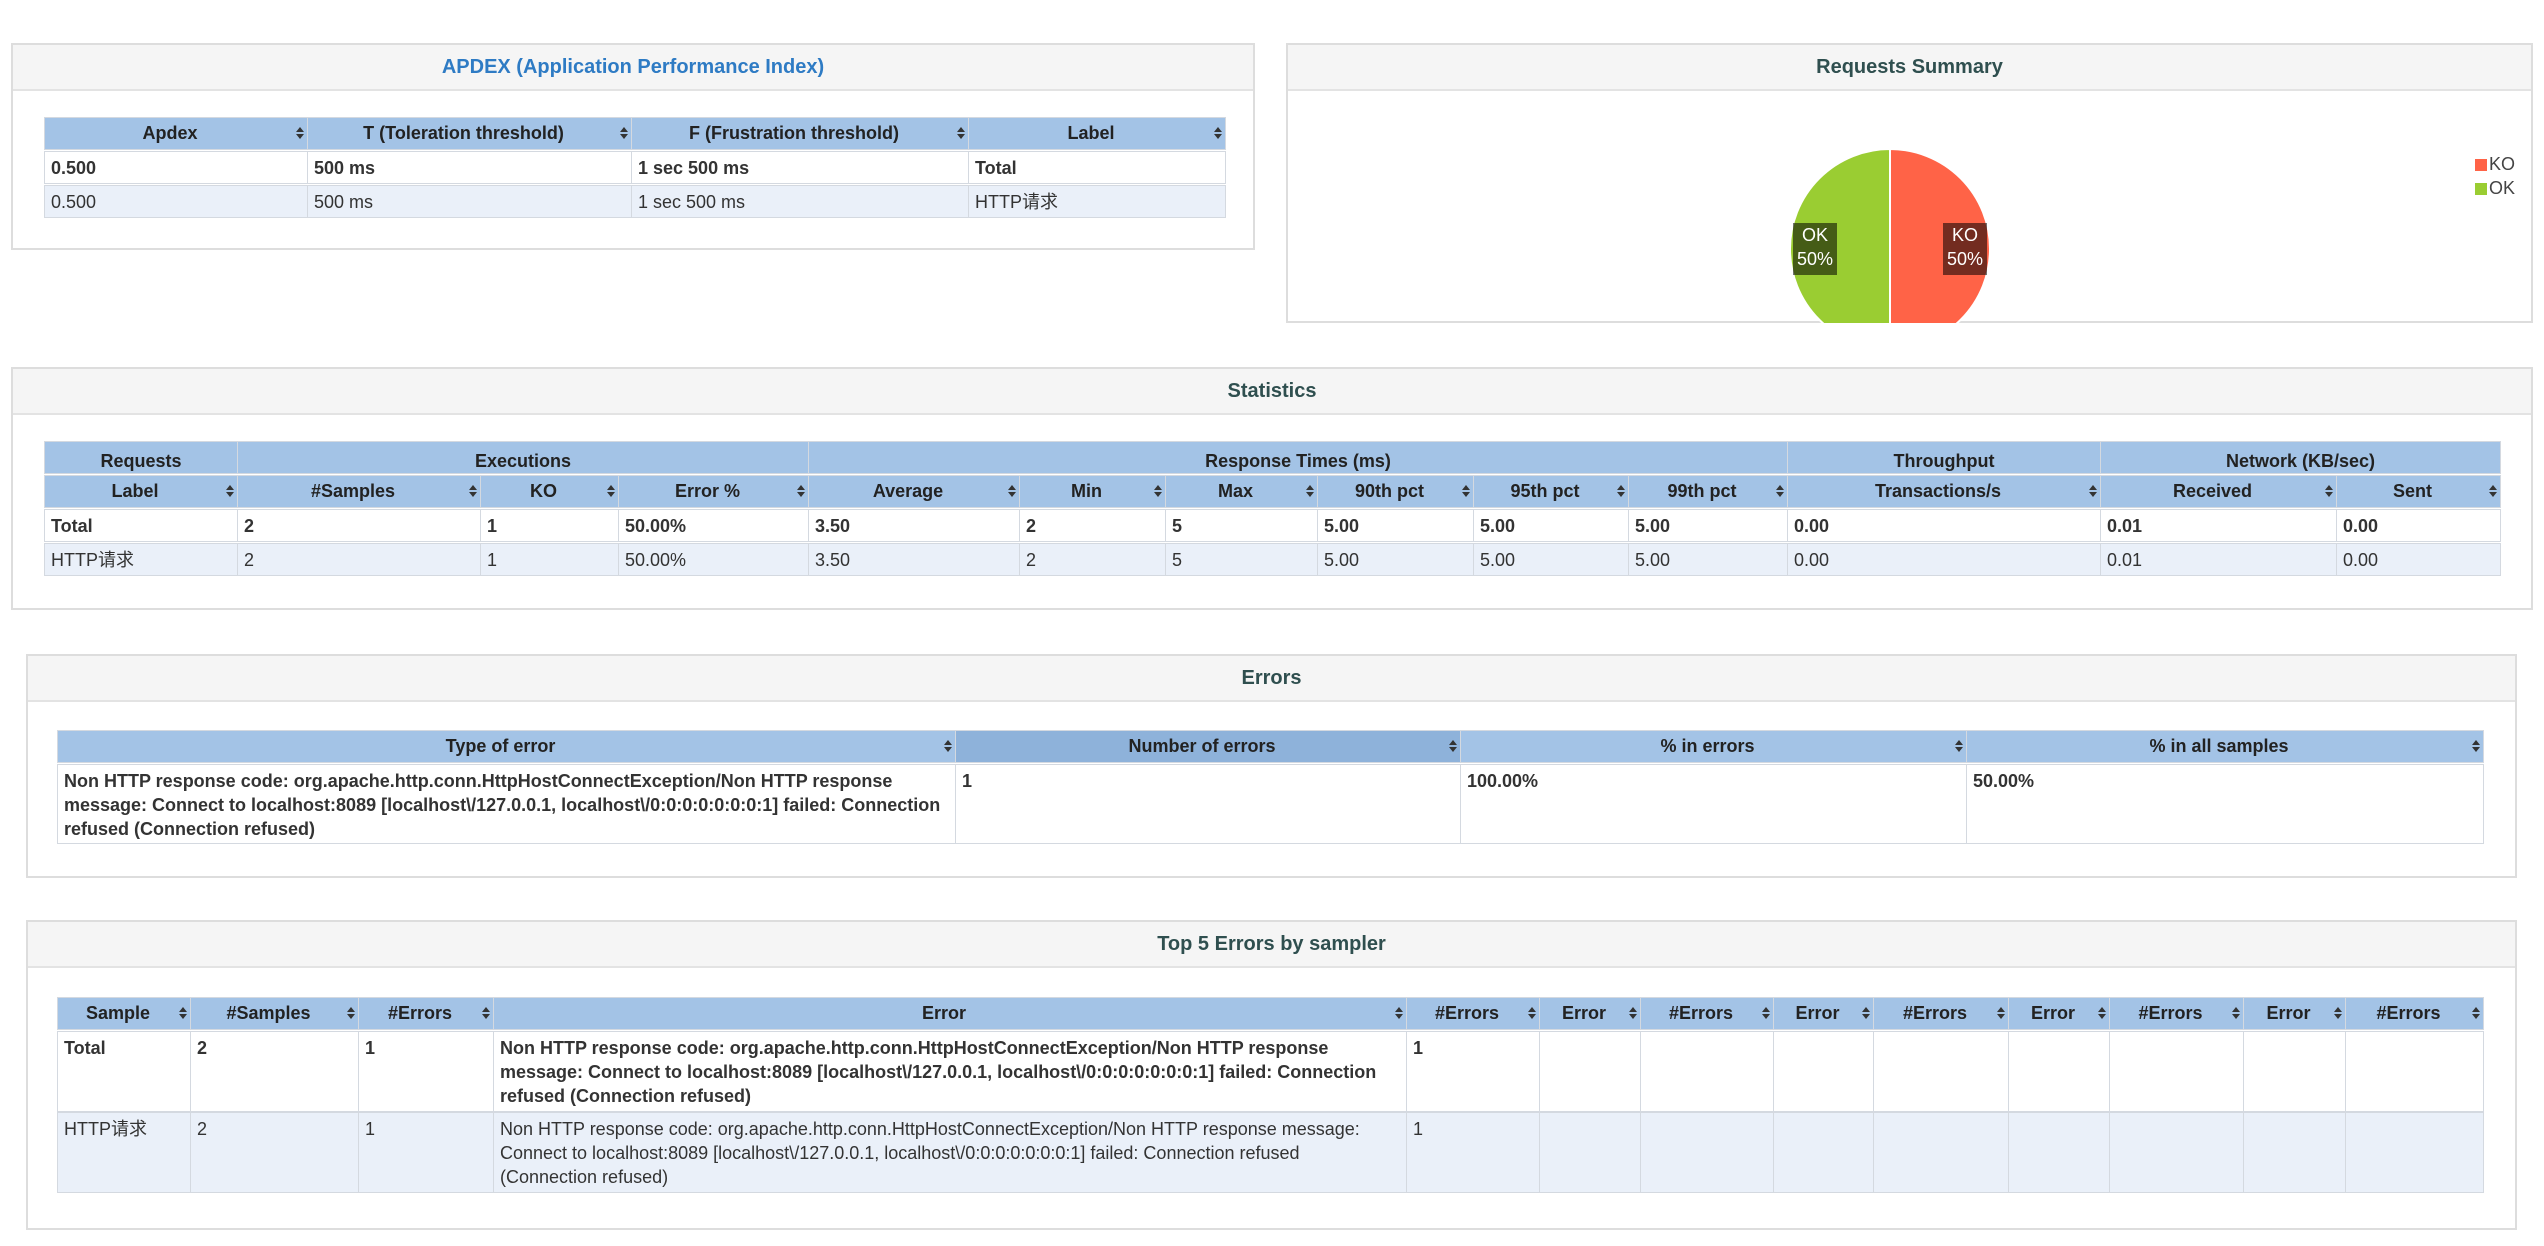 The height and width of the screenshot is (1246, 2544). I want to click on column-header: F (Frustration threshold), so click(800, 133).